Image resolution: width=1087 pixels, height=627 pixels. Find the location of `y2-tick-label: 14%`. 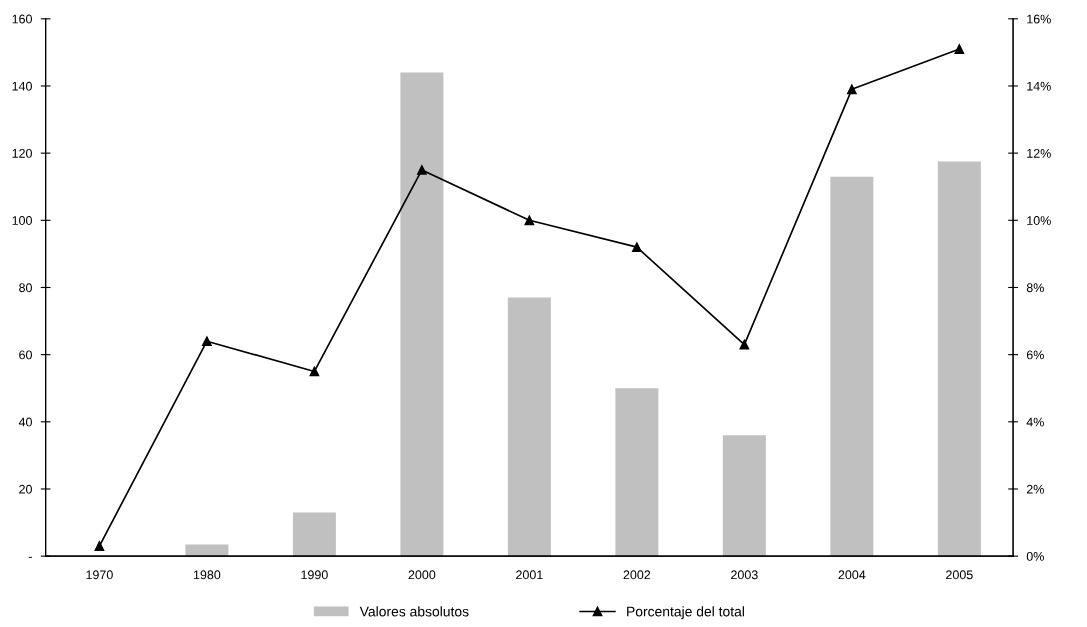

y2-tick-label: 14% is located at coordinates (1039, 86).